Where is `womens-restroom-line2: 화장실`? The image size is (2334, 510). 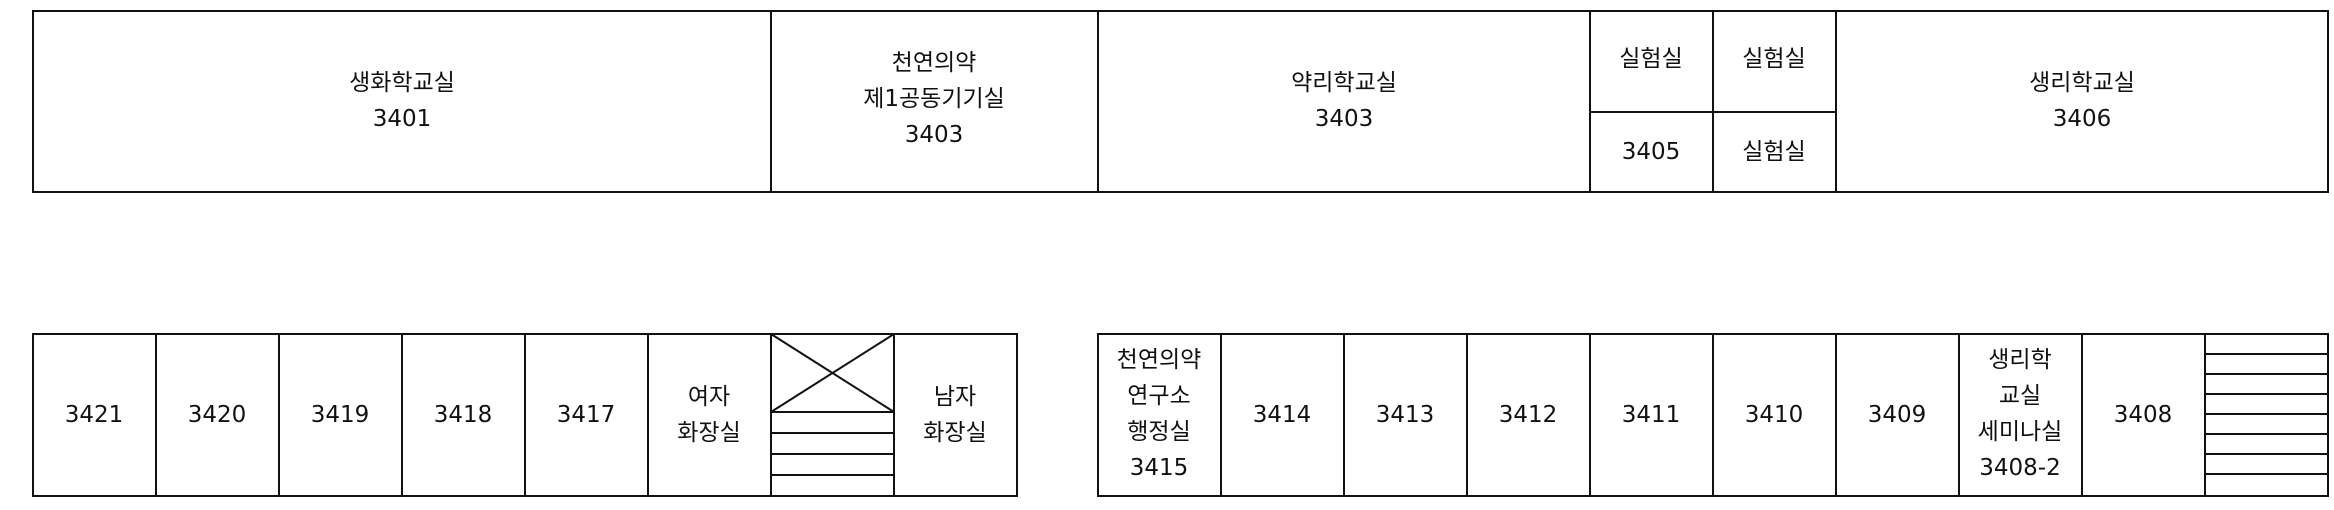
womens-restroom-line2: 화장실 is located at coordinates (708, 433).